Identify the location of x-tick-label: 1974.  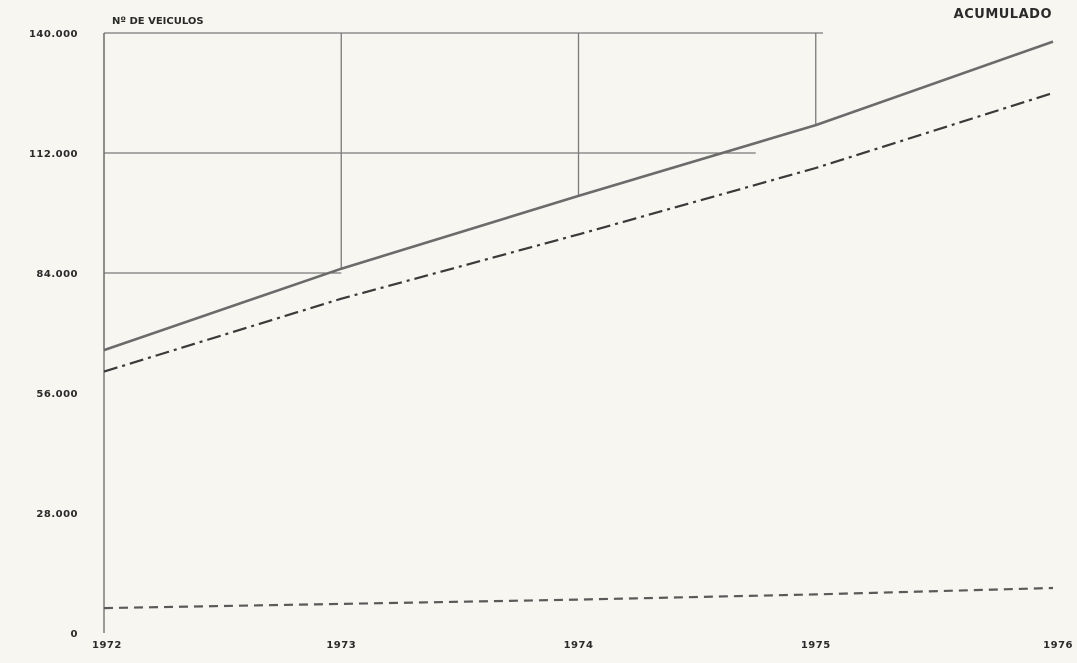
(579, 645).